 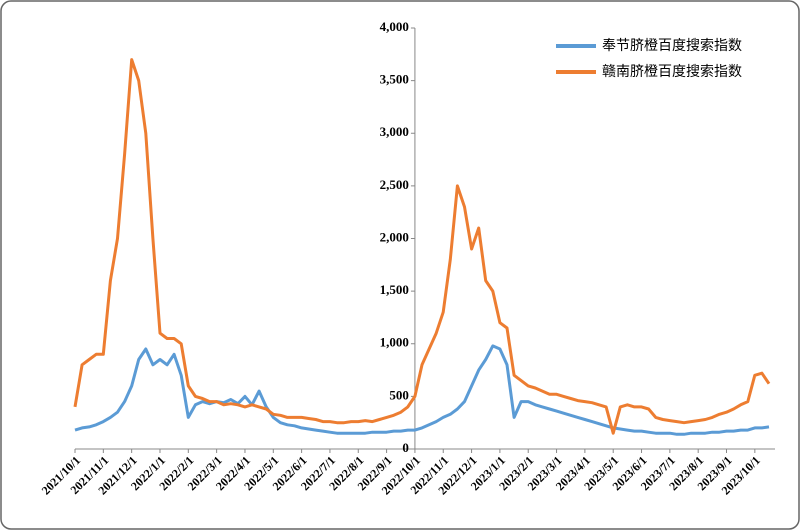 What do you see at coordinates (394, 131) in the screenshot?
I see `y-tick-label: 3,000` at bounding box center [394, 131].